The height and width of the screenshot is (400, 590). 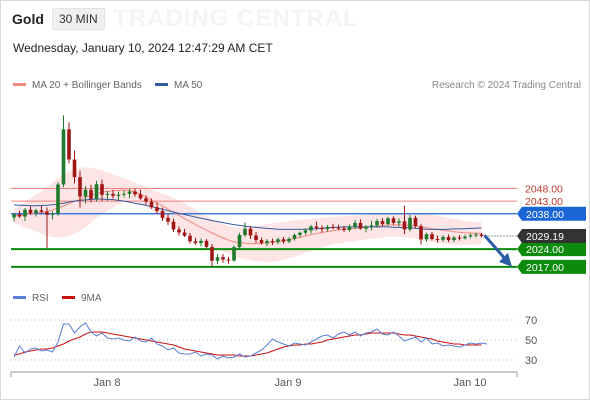 What do you see at coordinates (78, 19) in the screenshot?
I see `timeframe-badge: 30 MIN` at bounding box center [78, 19].